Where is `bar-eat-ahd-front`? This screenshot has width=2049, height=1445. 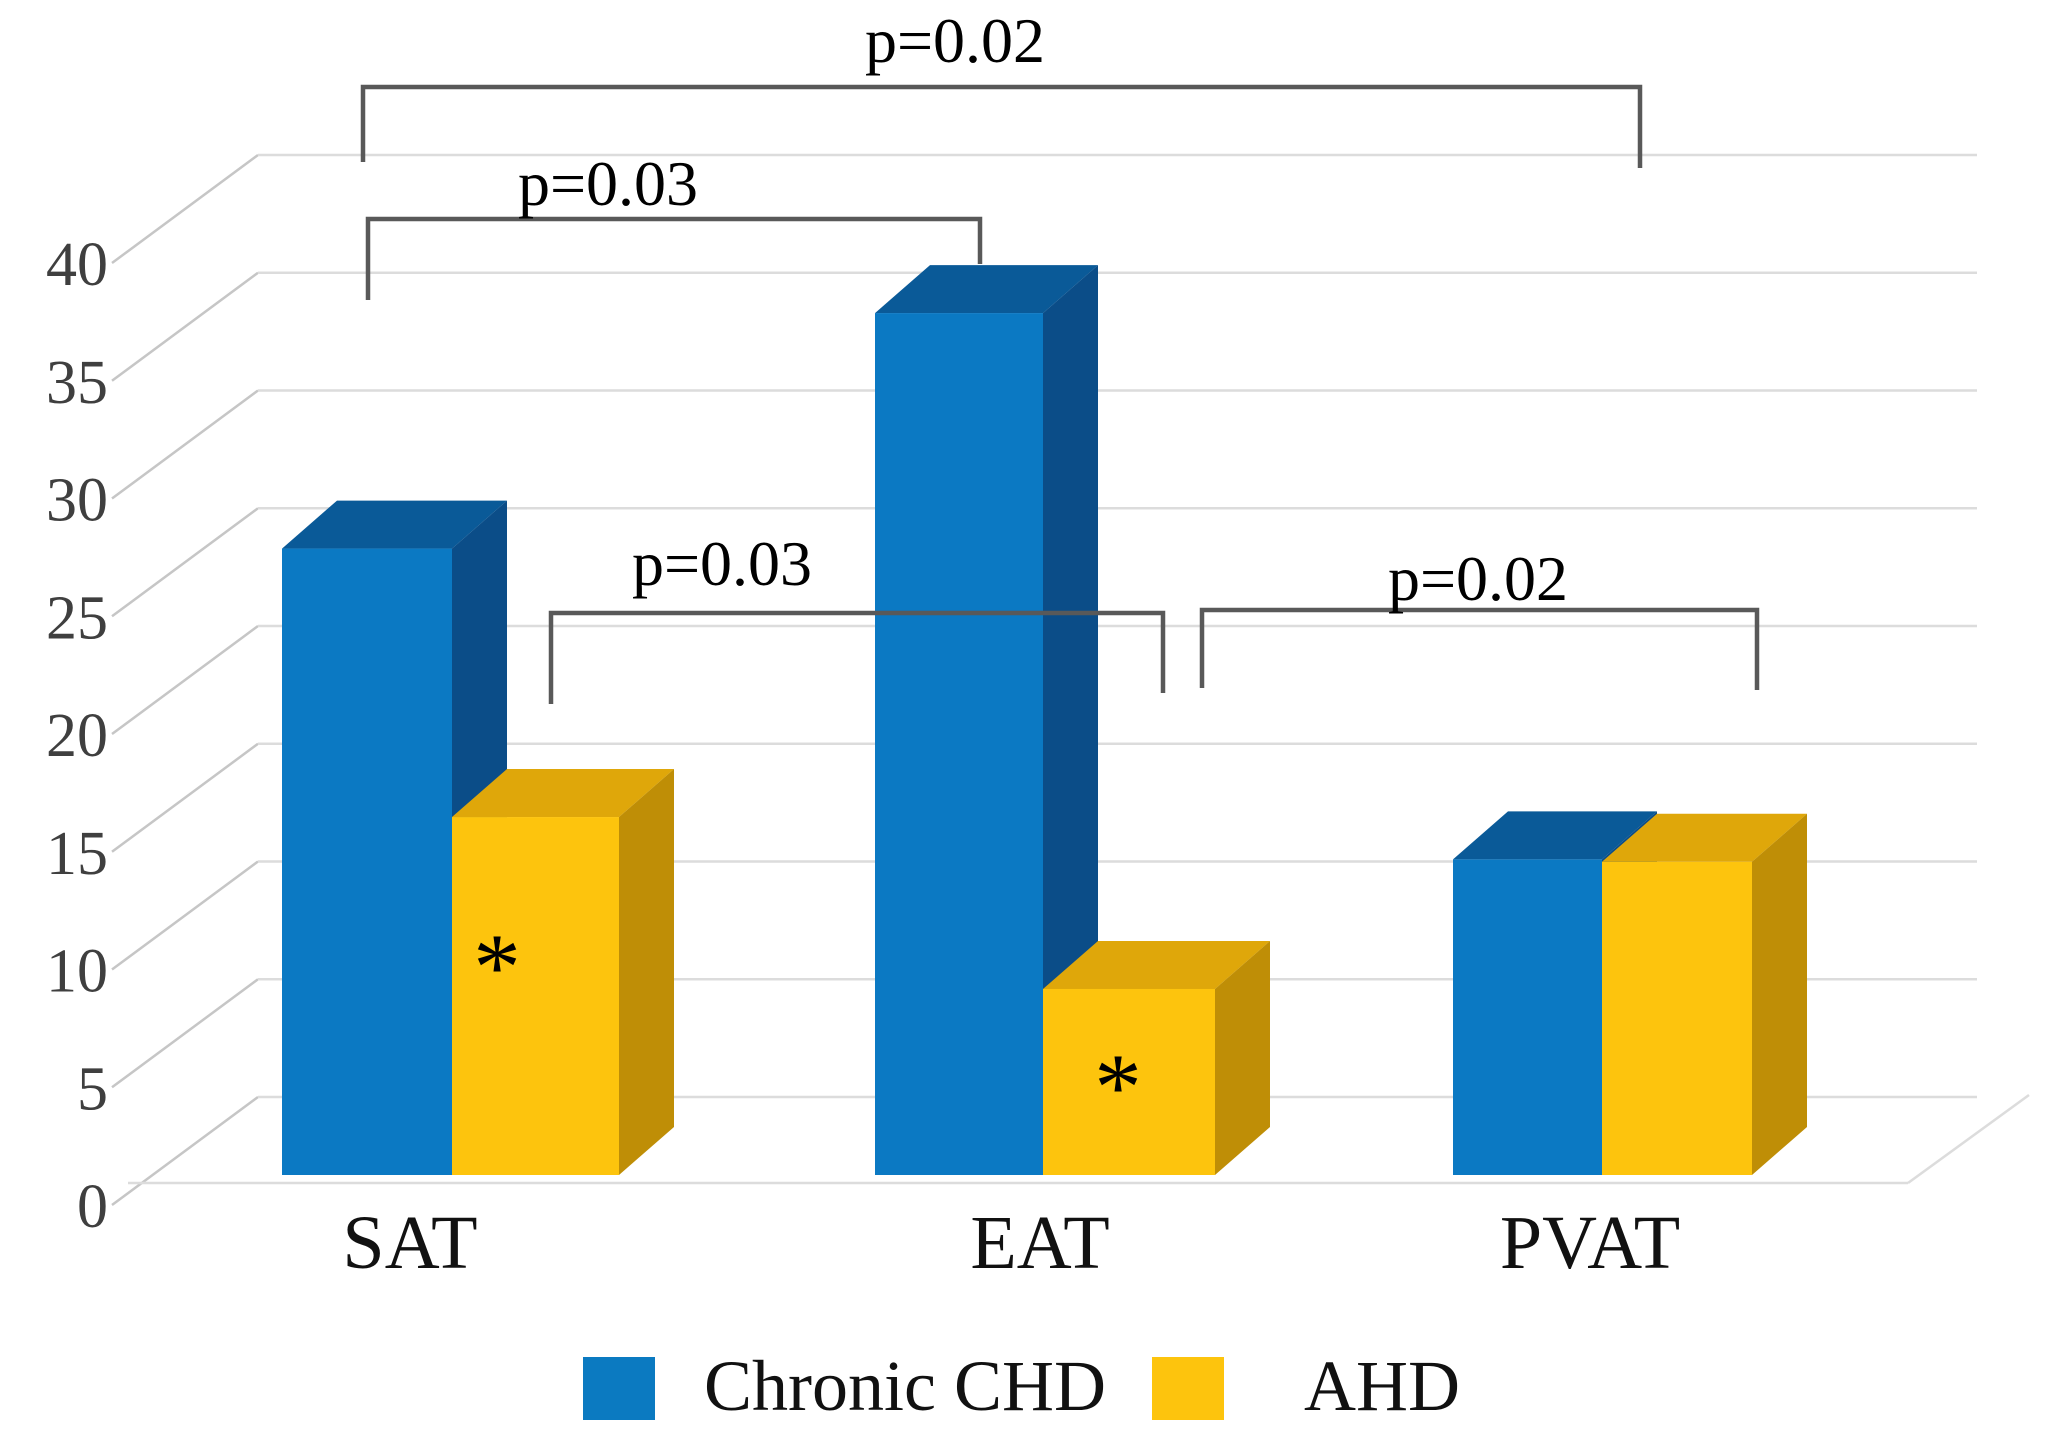
bar-eat-ahd-front is located at coordinates (1129, 1081).